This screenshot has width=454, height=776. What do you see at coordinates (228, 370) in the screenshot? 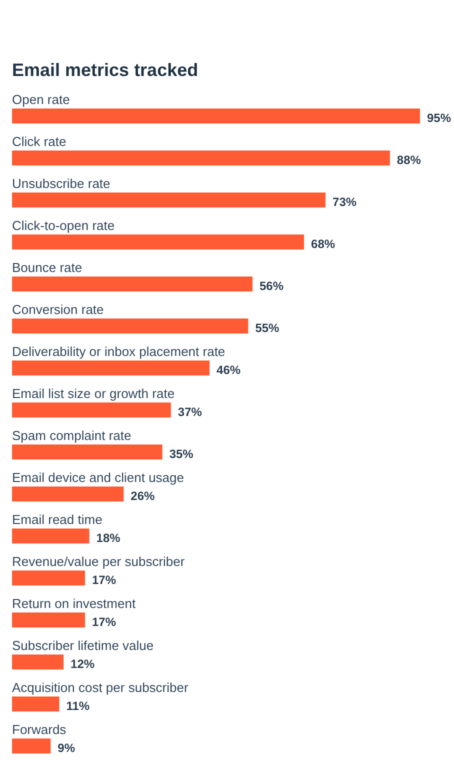
I see `data-label: 46%` at bounding box center [228, 370].